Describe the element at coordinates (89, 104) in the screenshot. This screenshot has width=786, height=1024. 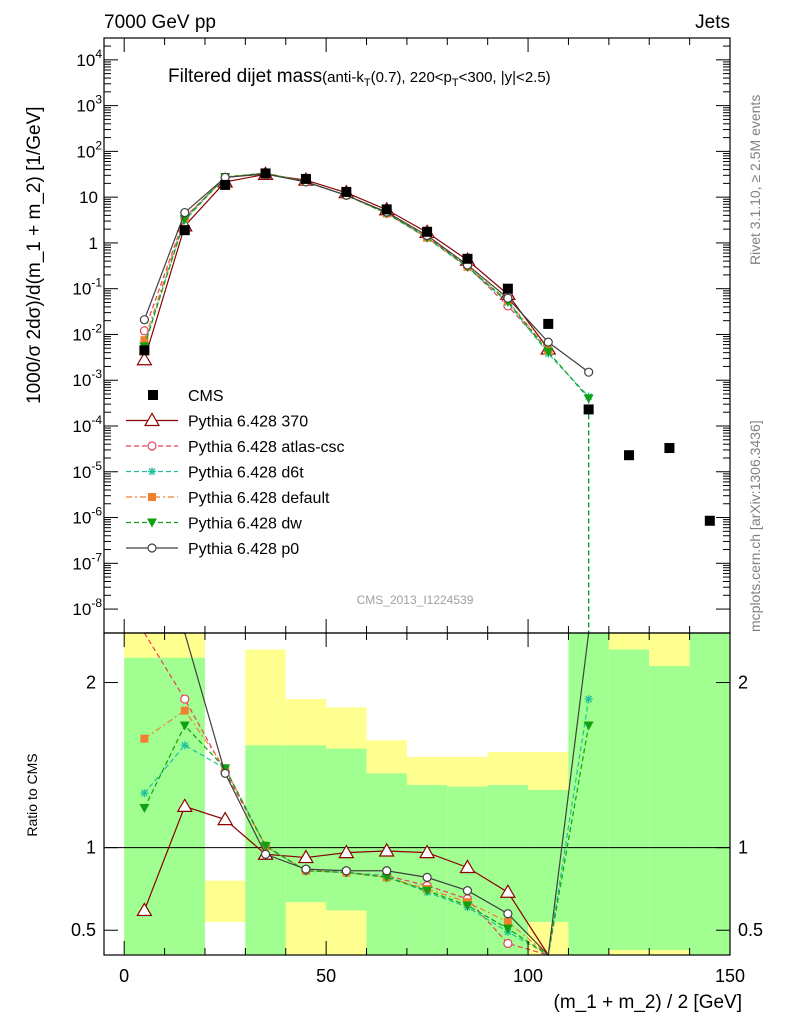
I see `y-tick-label: 10³` at that location.